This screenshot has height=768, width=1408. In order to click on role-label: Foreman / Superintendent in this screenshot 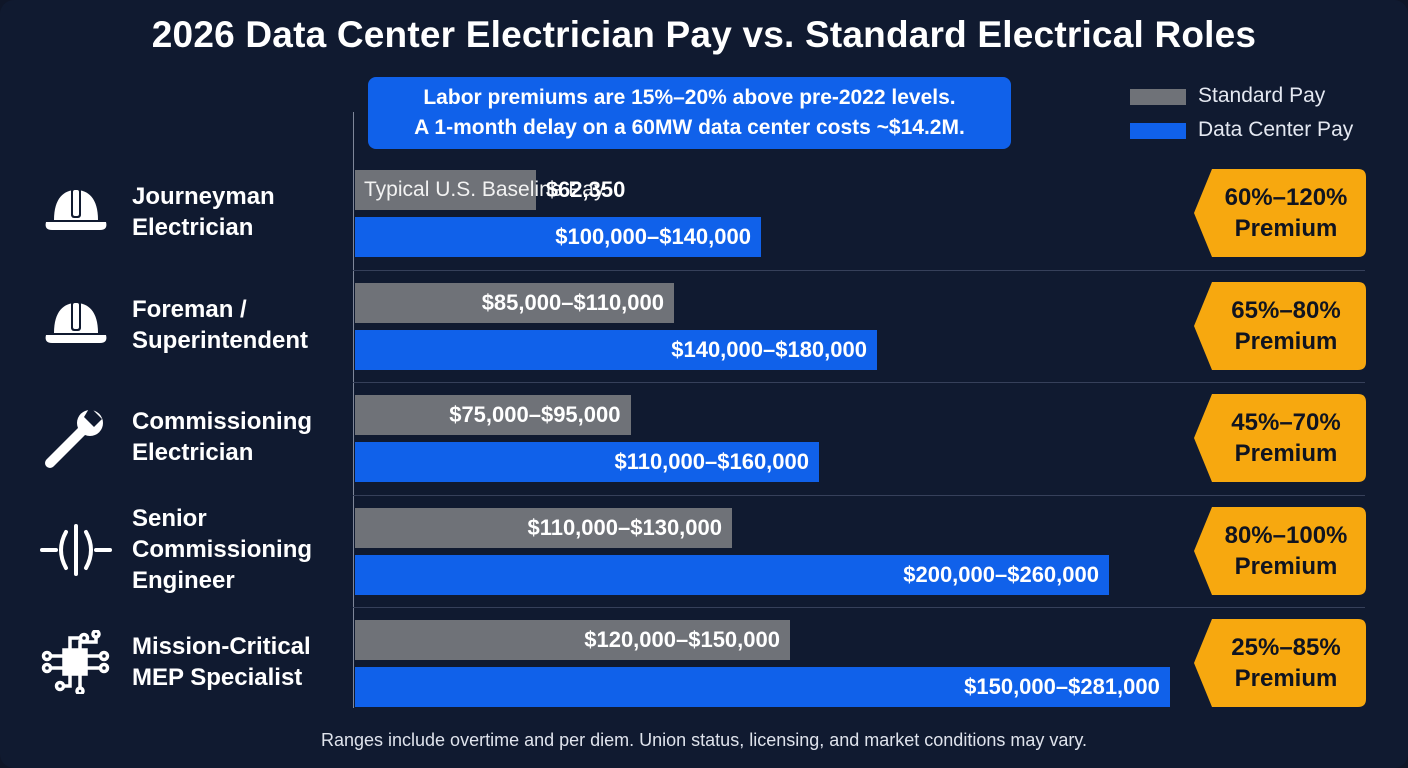, I will do `click(220, 325)`.